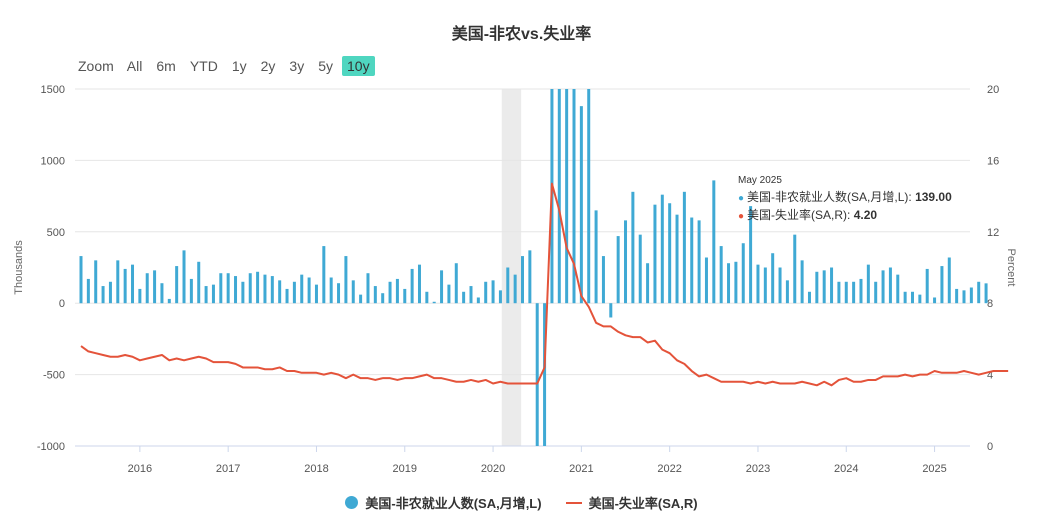 This screenshot has width=1043, height=529. Describe the element at coordinates (760, 180) in the screenshot. I see `tooltip-date: May 2025` at that location.